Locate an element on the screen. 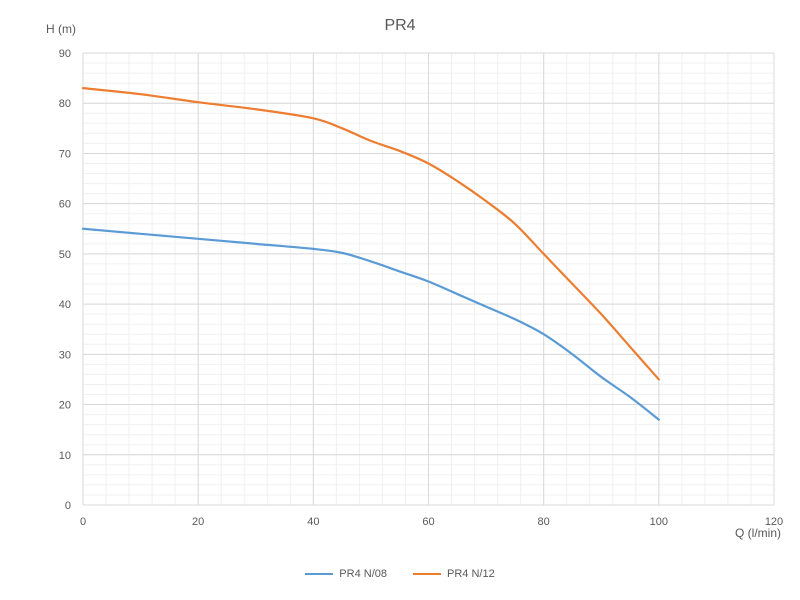 The height and width of the screenshot is (600, 800). x-tick-label: 40 is located at coordinates (313, 522).